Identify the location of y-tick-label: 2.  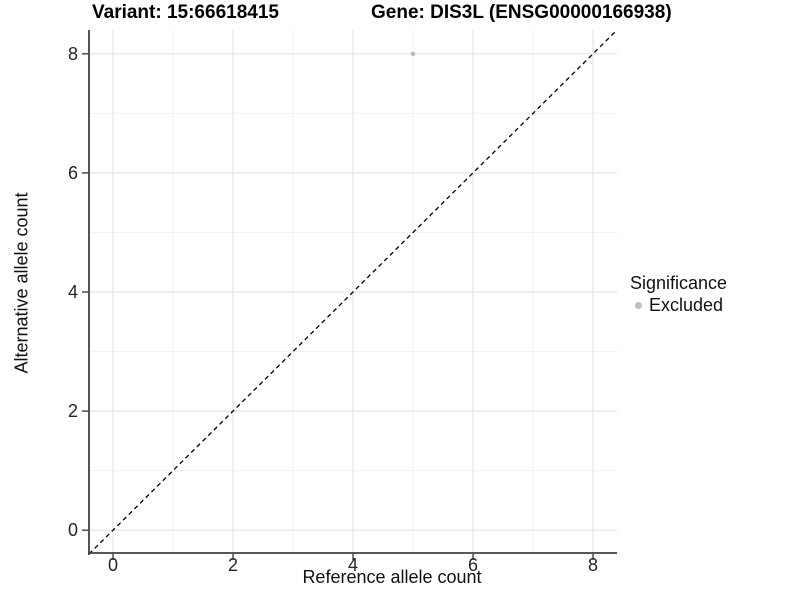
(72, 411).